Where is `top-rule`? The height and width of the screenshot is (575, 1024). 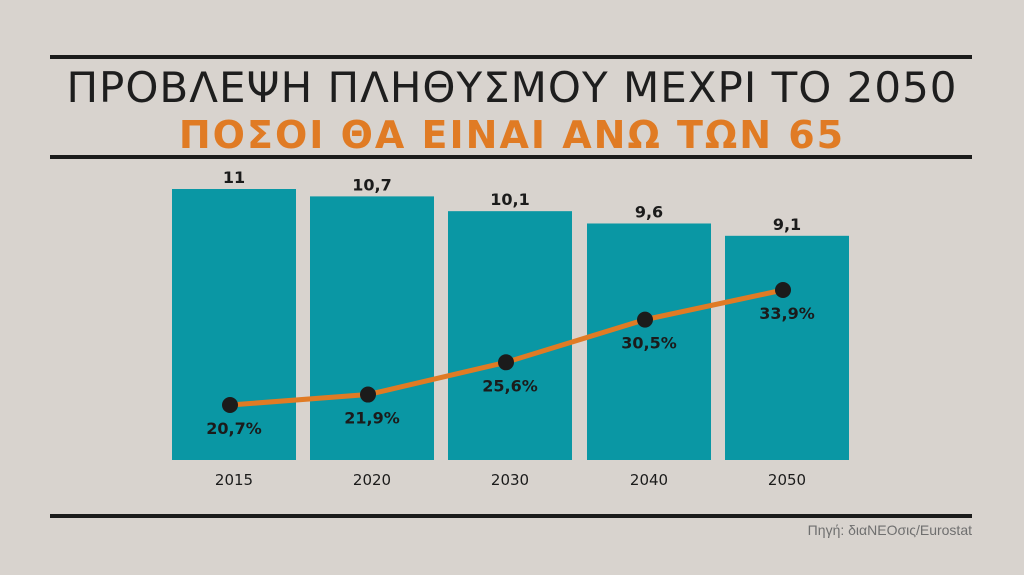
top-rule is located at coordinates (511, 57).